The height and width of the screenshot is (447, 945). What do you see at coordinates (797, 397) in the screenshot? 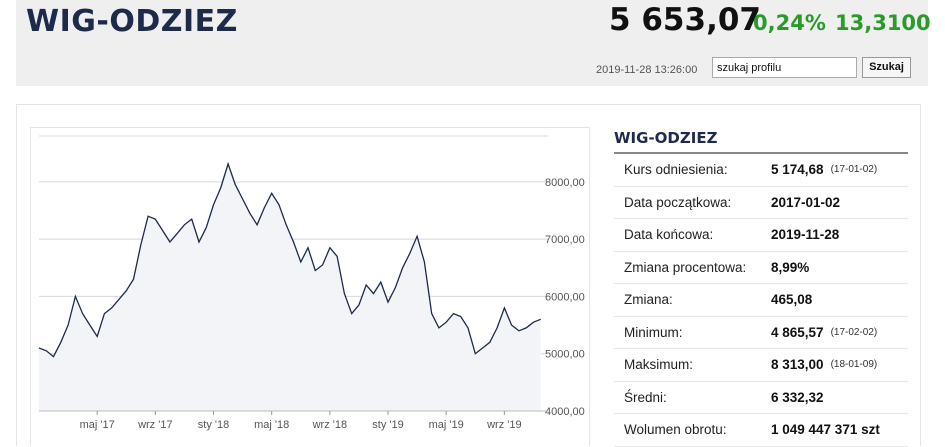
I see `info-row-value: 6 332,32` at bounding box center [797, 397].